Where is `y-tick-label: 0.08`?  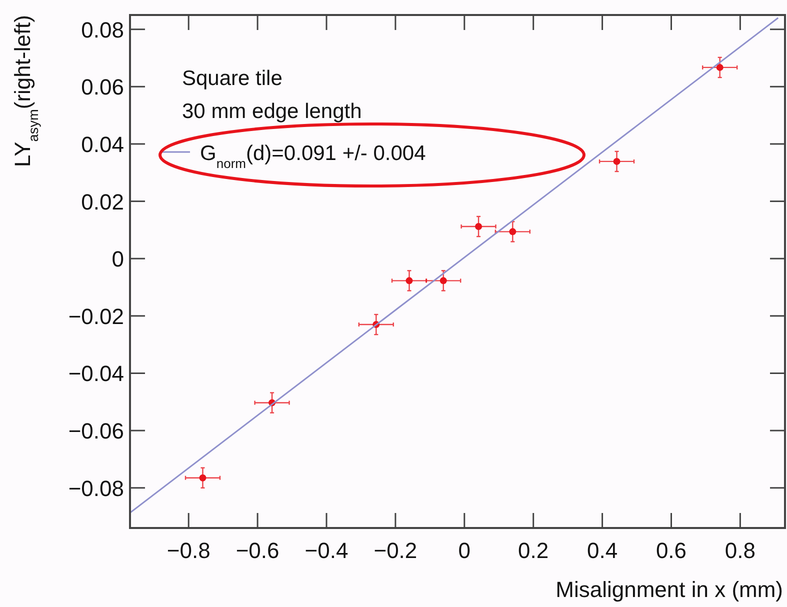
y-tick-label: 0.08 is located at coordinates (102, 29).